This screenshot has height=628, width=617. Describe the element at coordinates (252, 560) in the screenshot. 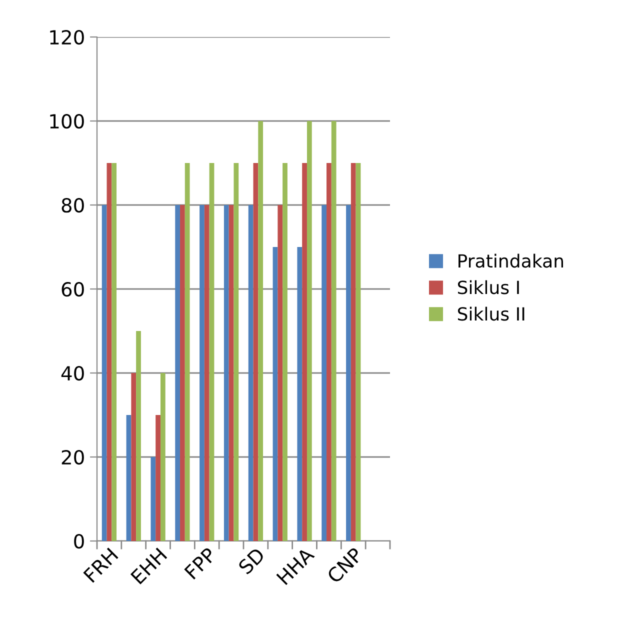

I see `x-tick-label: SD` at that location.